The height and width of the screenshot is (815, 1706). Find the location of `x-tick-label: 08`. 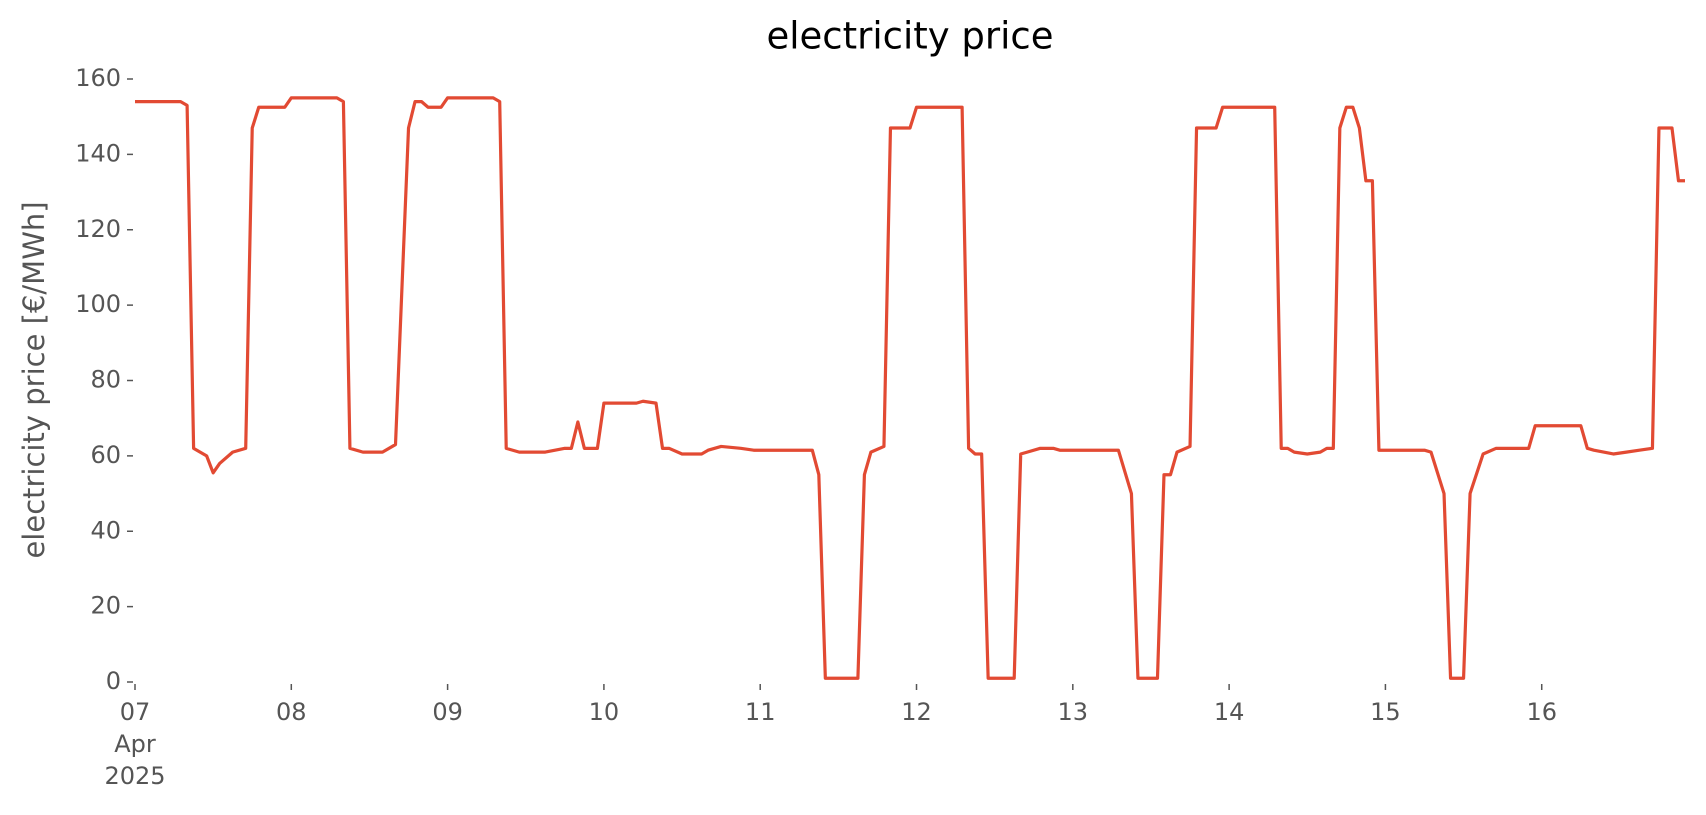

x-tick-label: 08 is located at coordinates (291, 712).